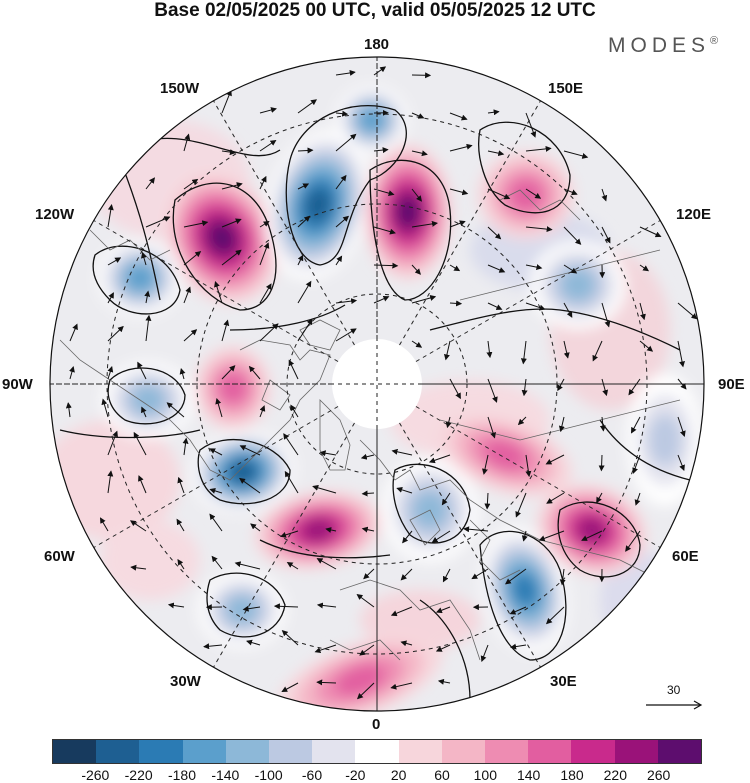 This screenshot has width=750, height=783. I want to click on colorbar-tick-label: -140, so click(225, 775).